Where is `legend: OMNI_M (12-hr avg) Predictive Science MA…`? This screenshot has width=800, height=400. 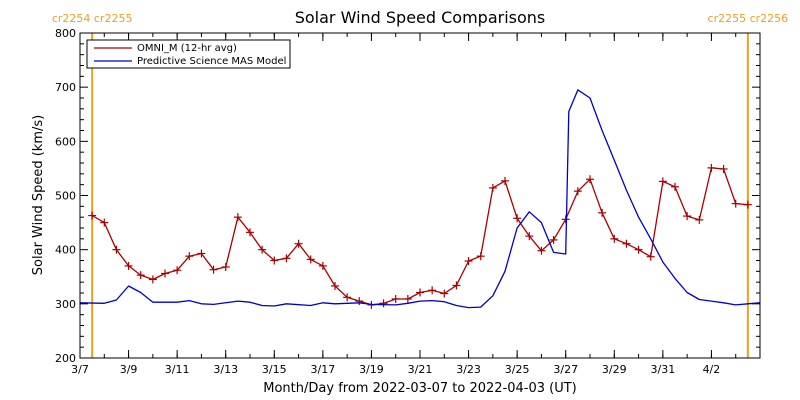
legend: OMNI_M (12-hr avg) Predictive Science MA… is located at coordinates (188, 54).